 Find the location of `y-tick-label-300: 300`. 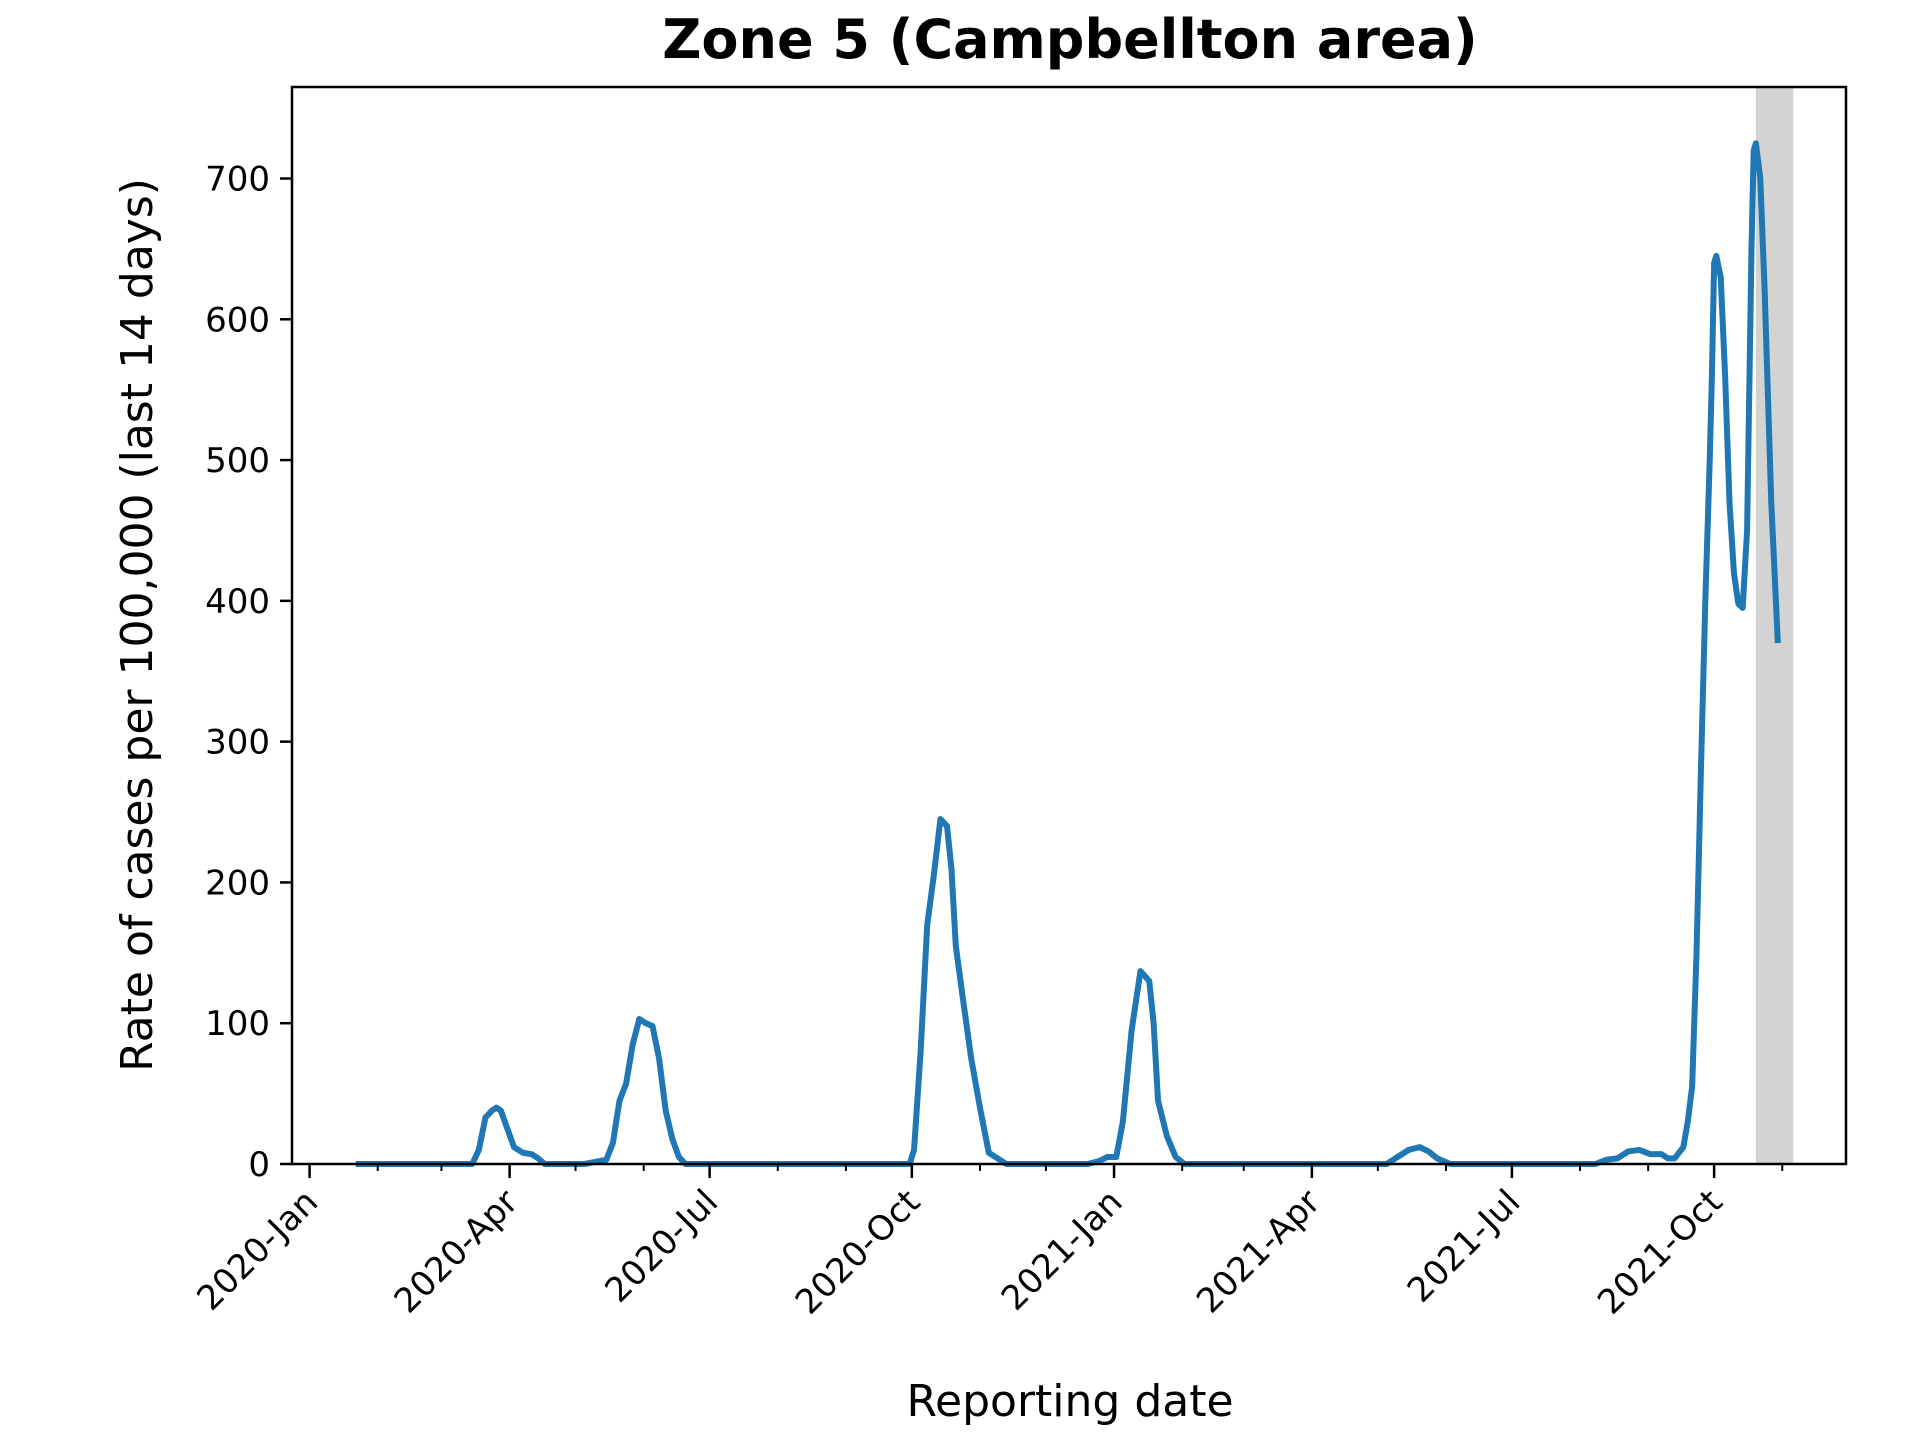

y-tick-label-300: 300 is located at coordinates (237, 743).